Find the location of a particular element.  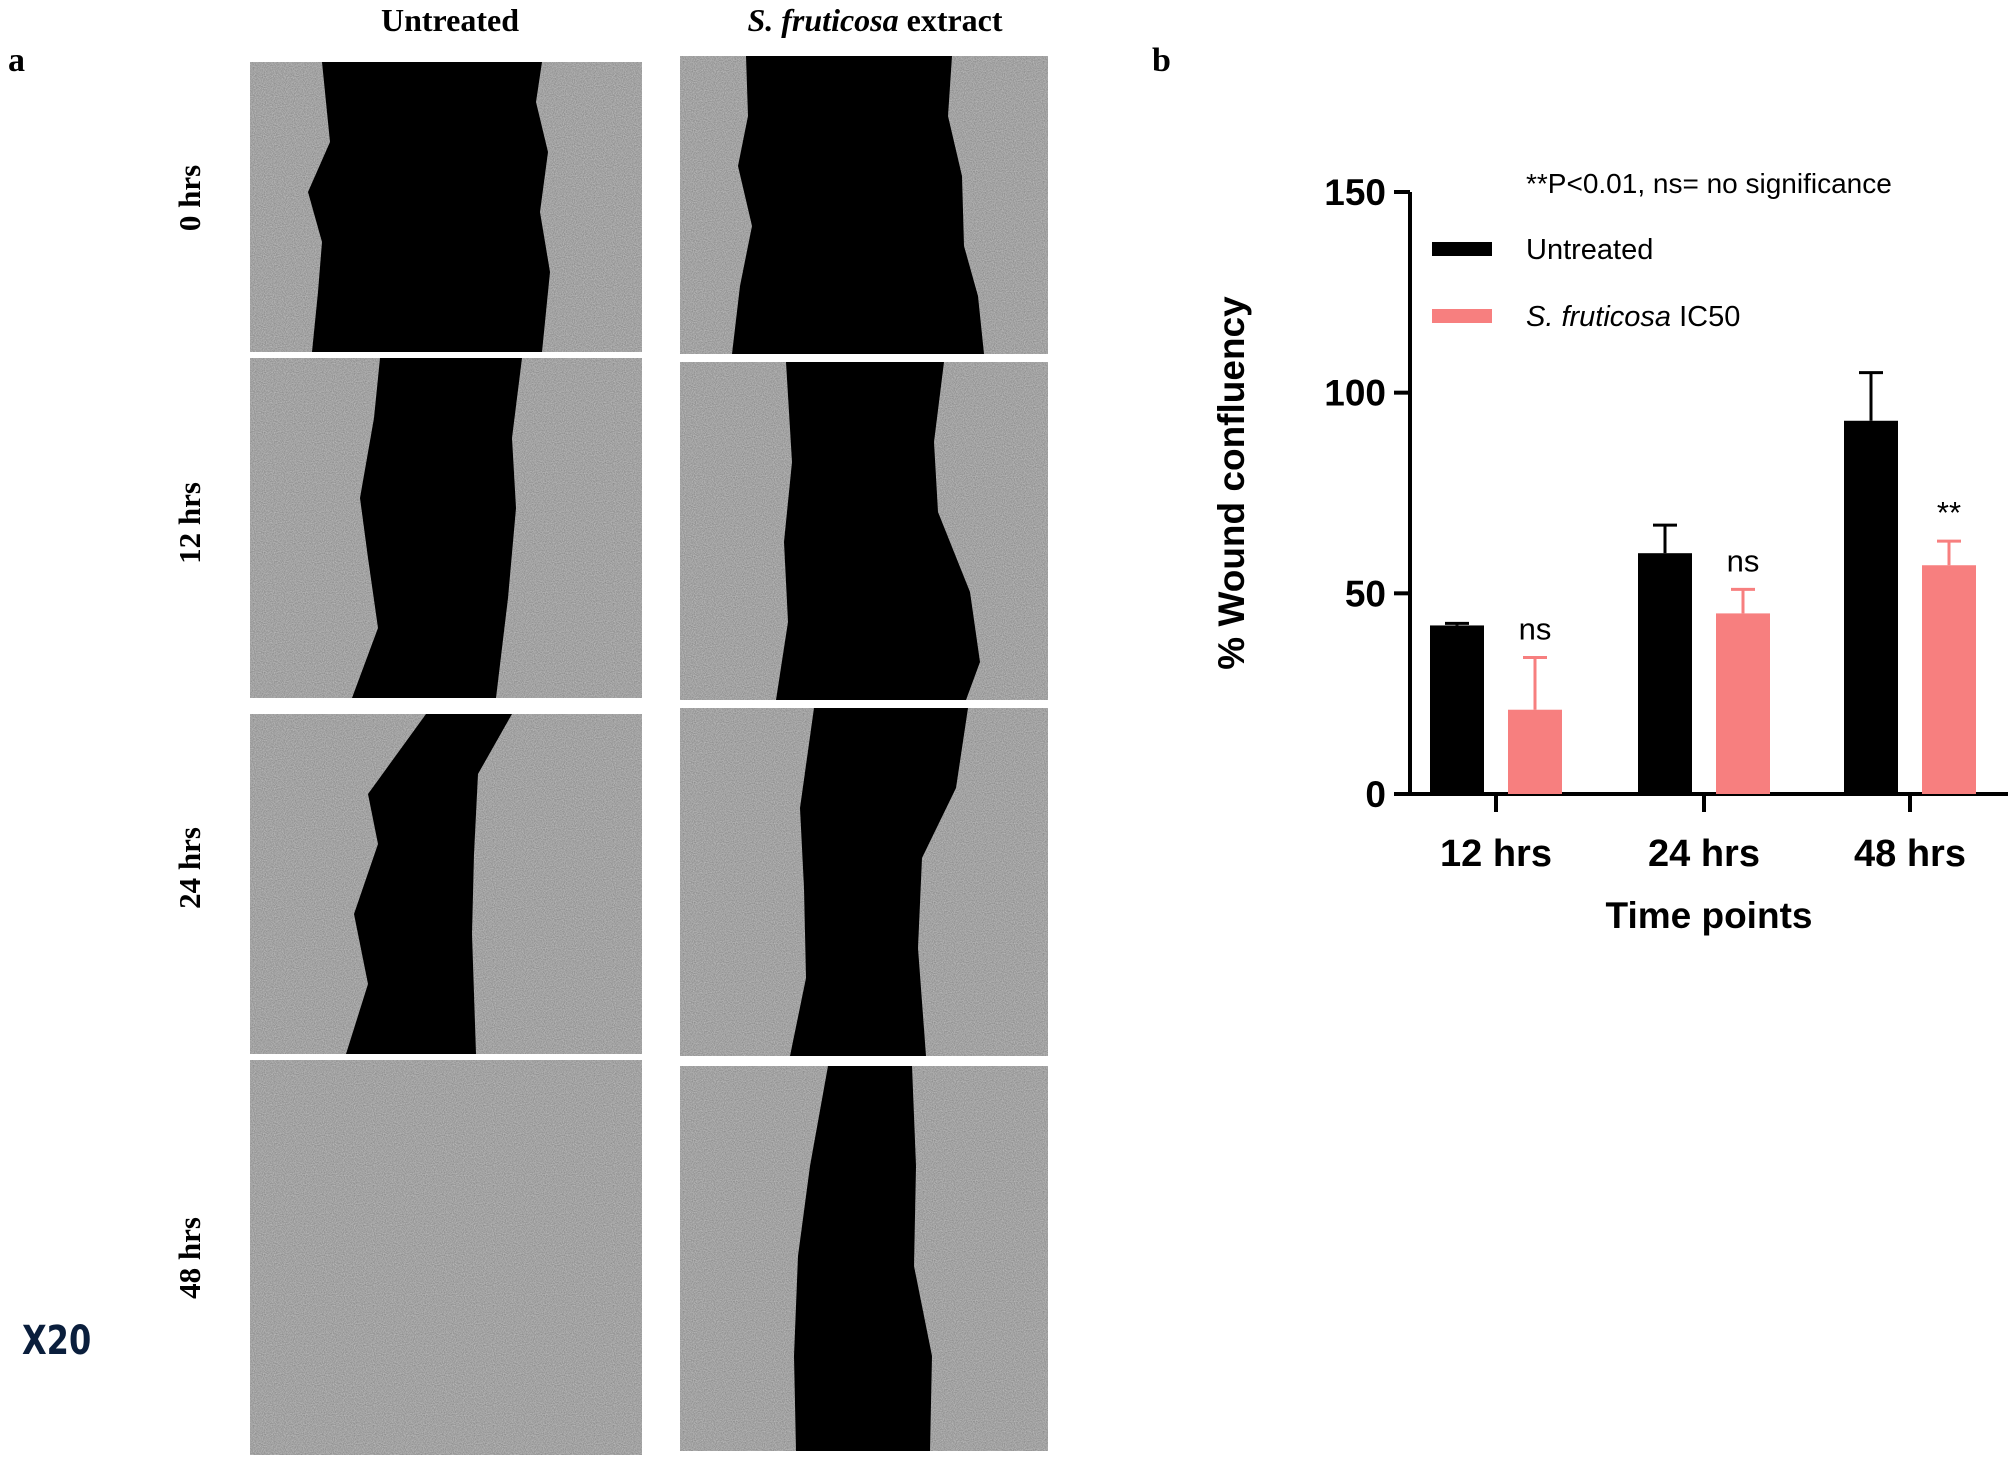

significance-annotation: **P<0.01, ns= no significance is located at coordinates (1709, 183).